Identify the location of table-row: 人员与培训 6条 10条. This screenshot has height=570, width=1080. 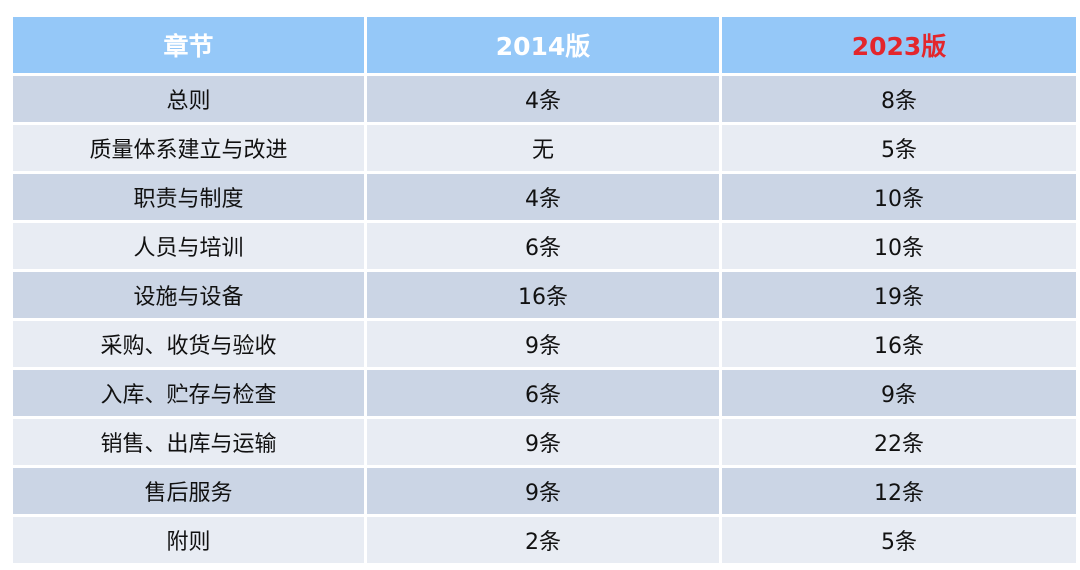
(544, 246).